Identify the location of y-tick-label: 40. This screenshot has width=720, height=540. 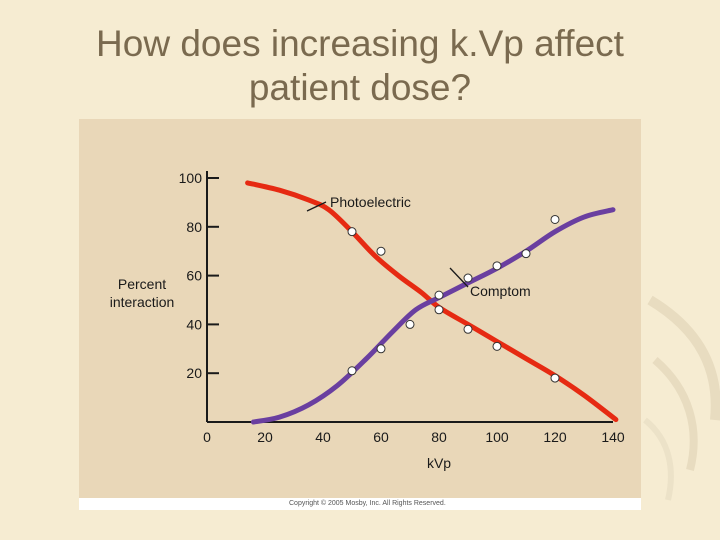
(194, 324).